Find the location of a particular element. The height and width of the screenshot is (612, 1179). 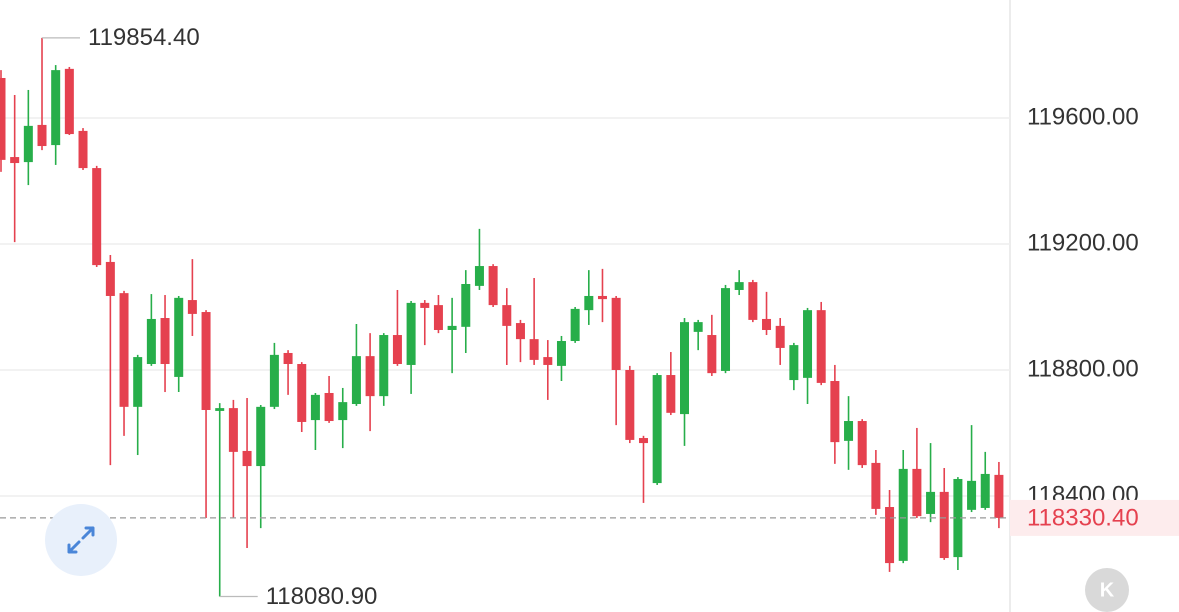

max-marker-label: 119854.40 is located at coordinates (144, 37).